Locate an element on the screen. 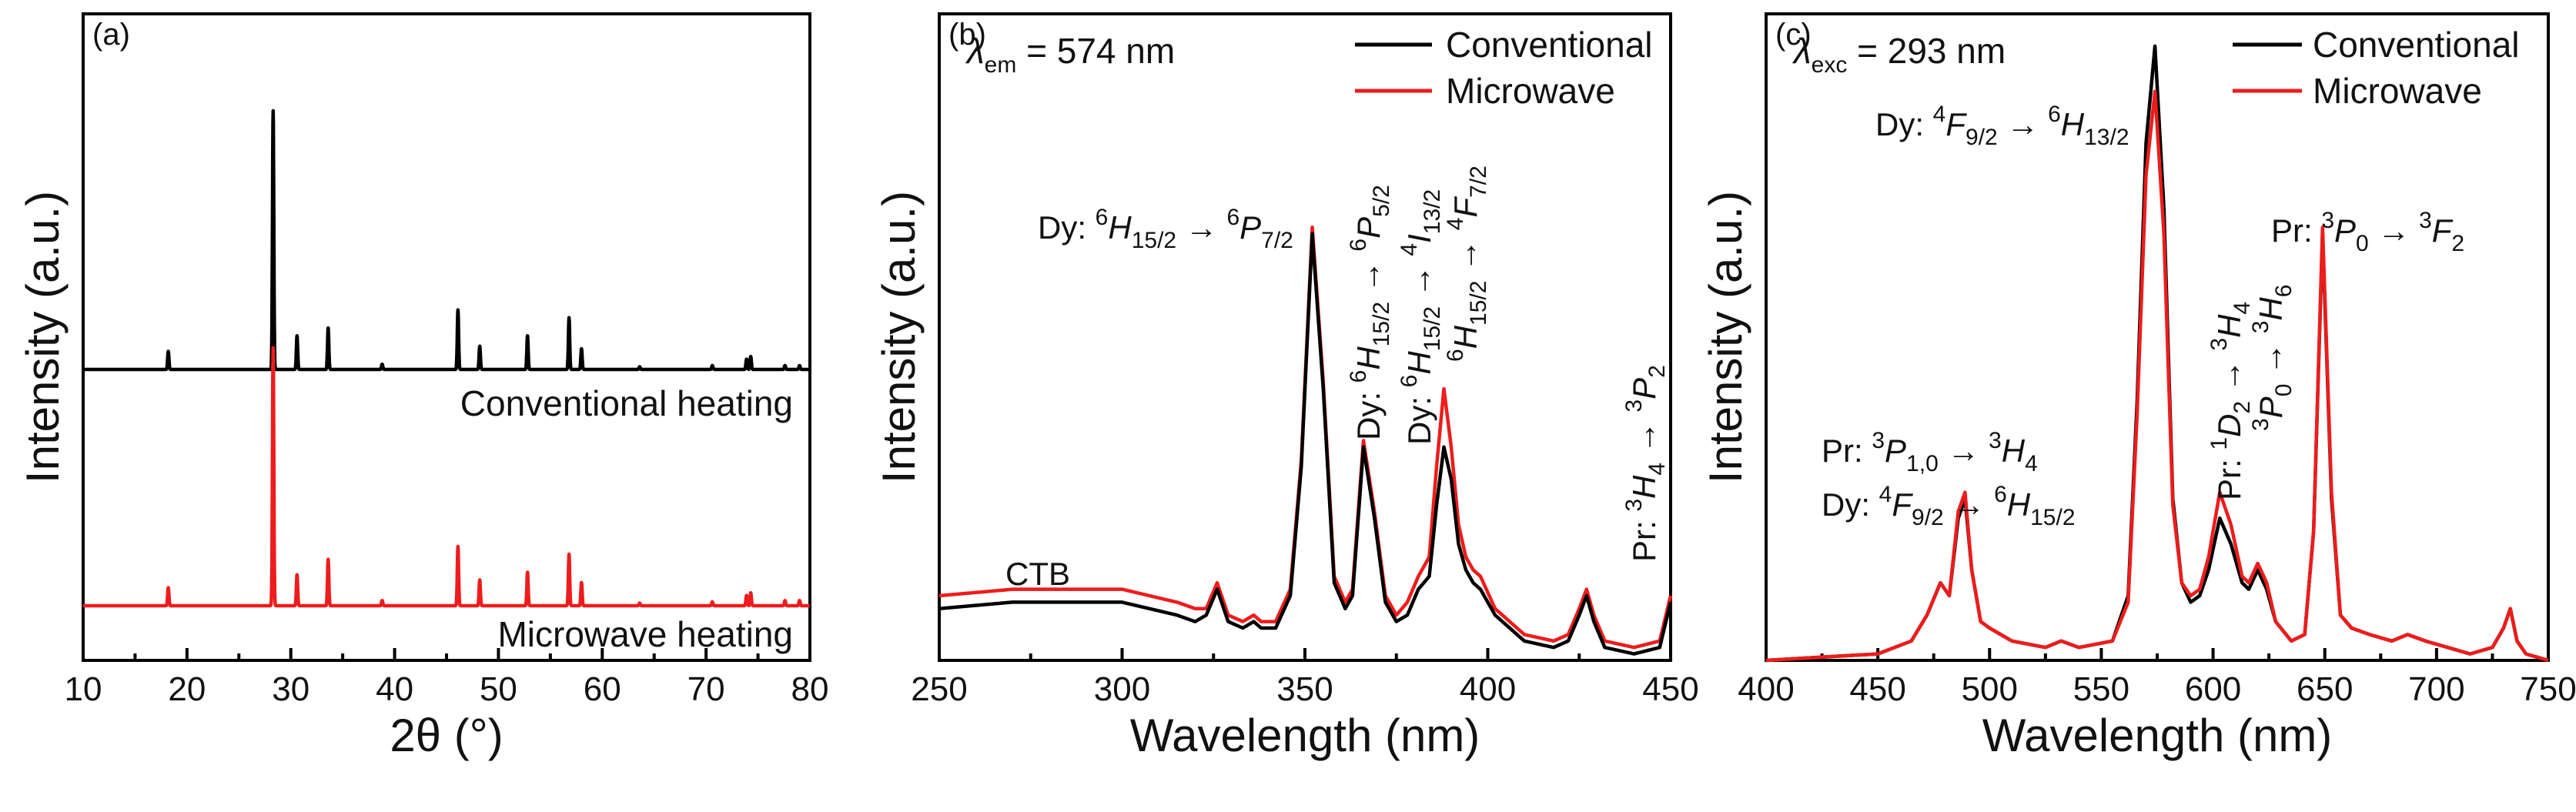 This screenshot has width=2576, height=812. transition-4f72-sym1: H is located at coordinates (1466, 337).